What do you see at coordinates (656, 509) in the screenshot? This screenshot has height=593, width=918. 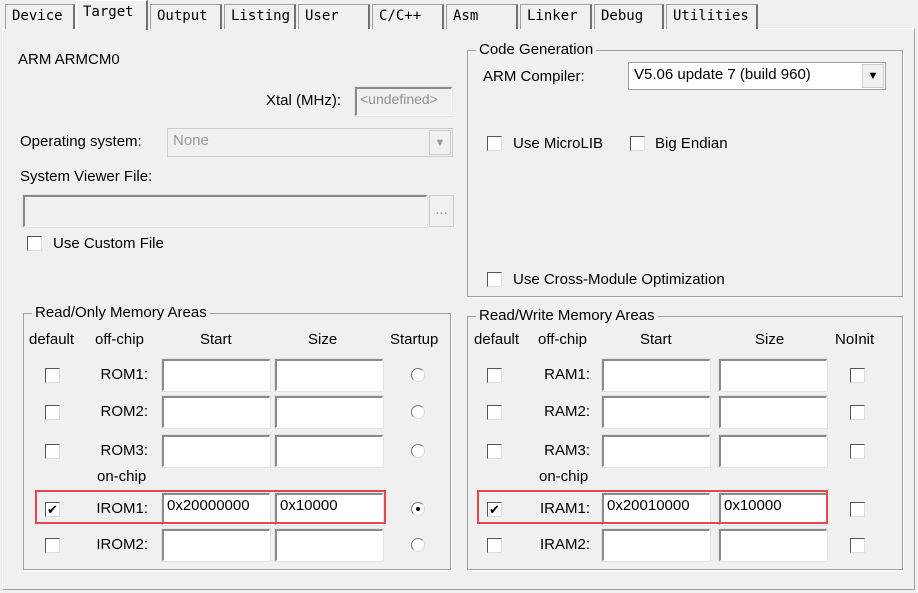 I see `ram-start-input: 0x20010000` at bounding box center [656, 509].